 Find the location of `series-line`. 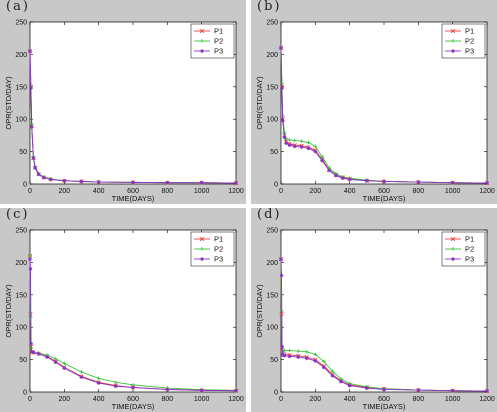

series-line is located at coordinates (133, 325).